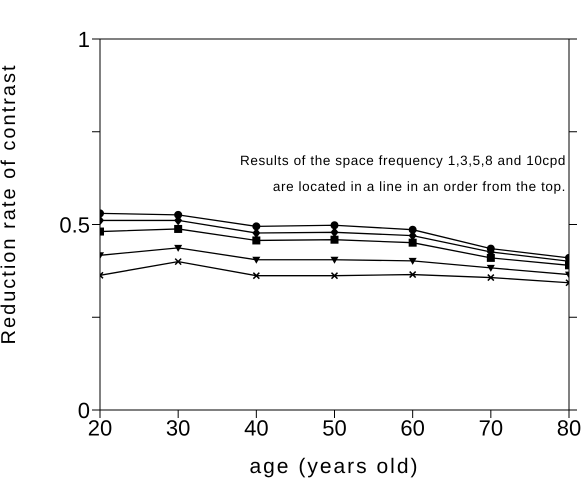 The height and width of the screenshot is (485, 586). Describe the element at coordinates (256, 428) in the screenshot. I see `x-tick-label: 40` at that location.